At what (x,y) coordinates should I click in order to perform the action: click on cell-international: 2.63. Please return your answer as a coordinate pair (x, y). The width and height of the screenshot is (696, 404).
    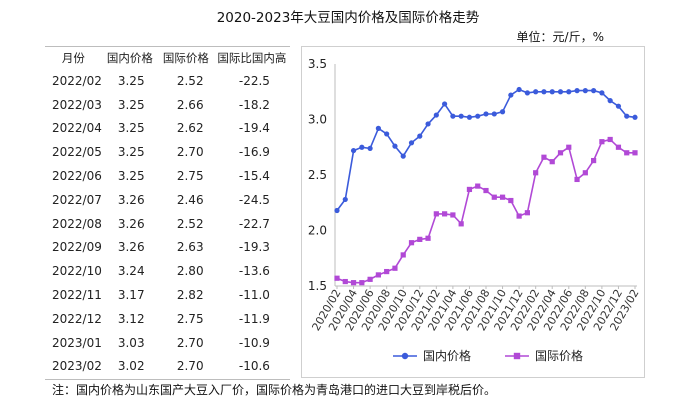
    Looking at the image, I should click on (190, 247).